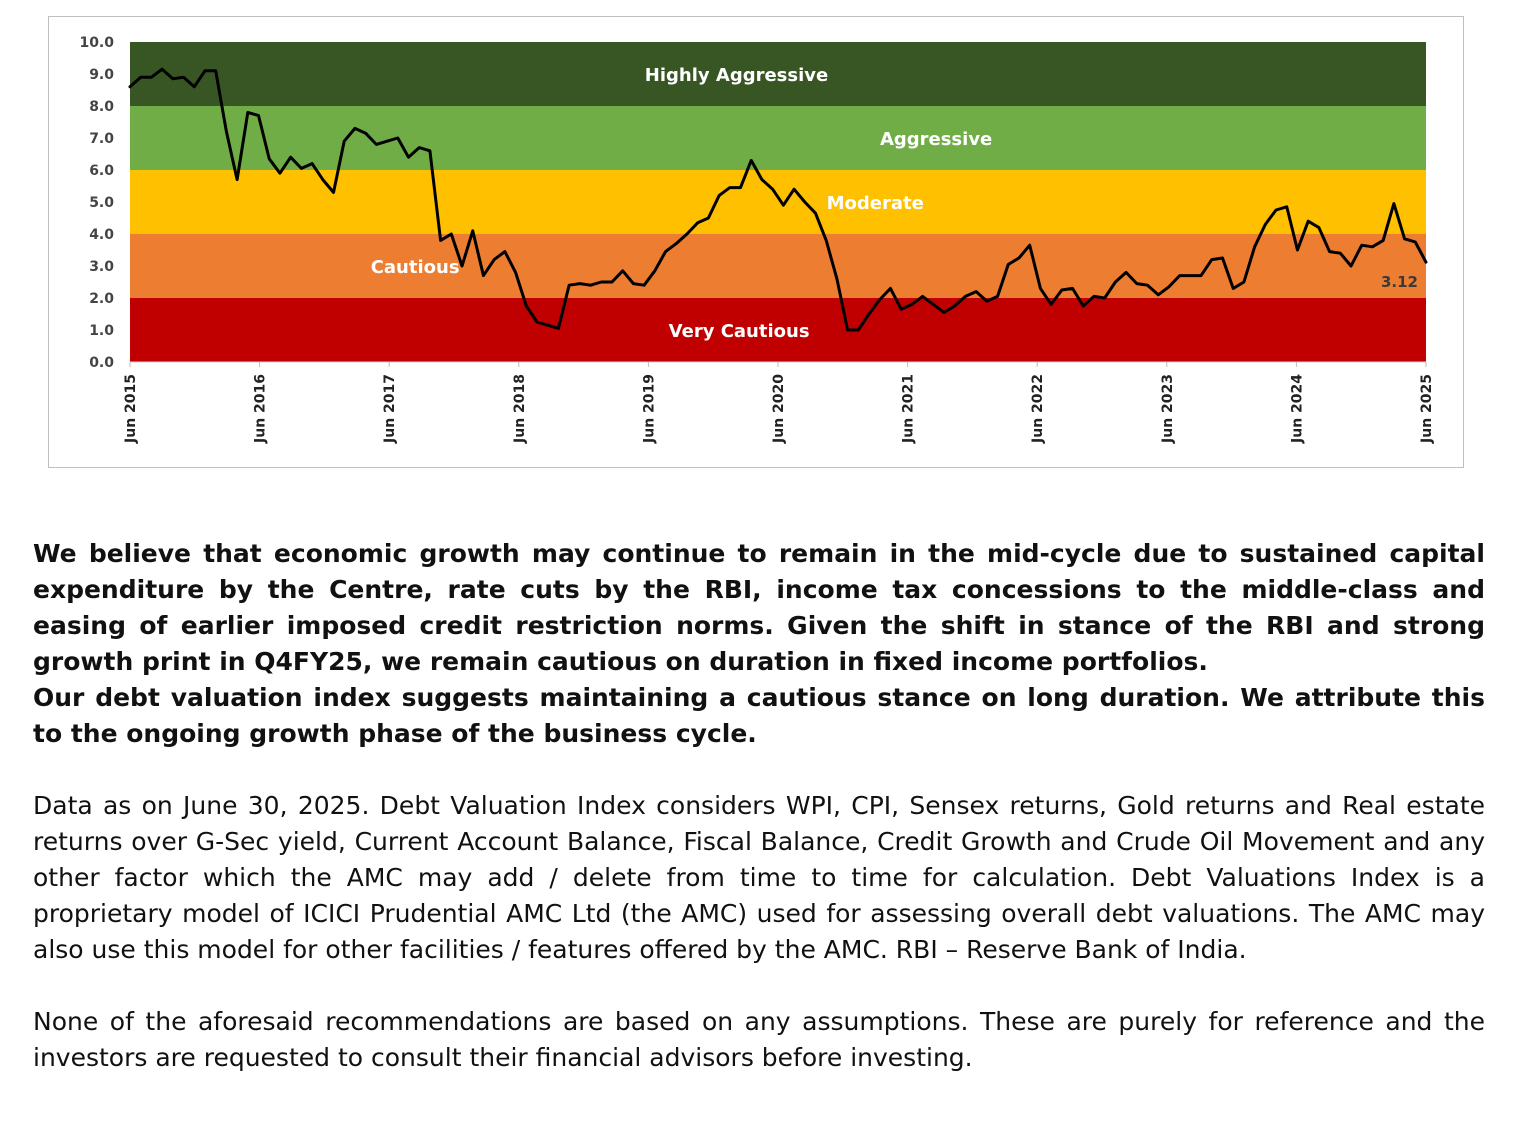 The image size is (1513, 1131). I want to click on band-aggressive, so click(778, 138).